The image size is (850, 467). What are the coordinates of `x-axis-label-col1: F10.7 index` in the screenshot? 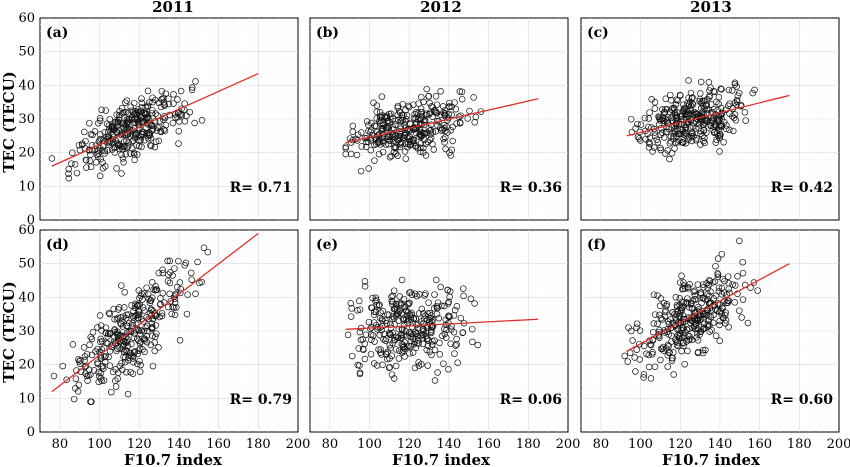 It's located at (173, 459).